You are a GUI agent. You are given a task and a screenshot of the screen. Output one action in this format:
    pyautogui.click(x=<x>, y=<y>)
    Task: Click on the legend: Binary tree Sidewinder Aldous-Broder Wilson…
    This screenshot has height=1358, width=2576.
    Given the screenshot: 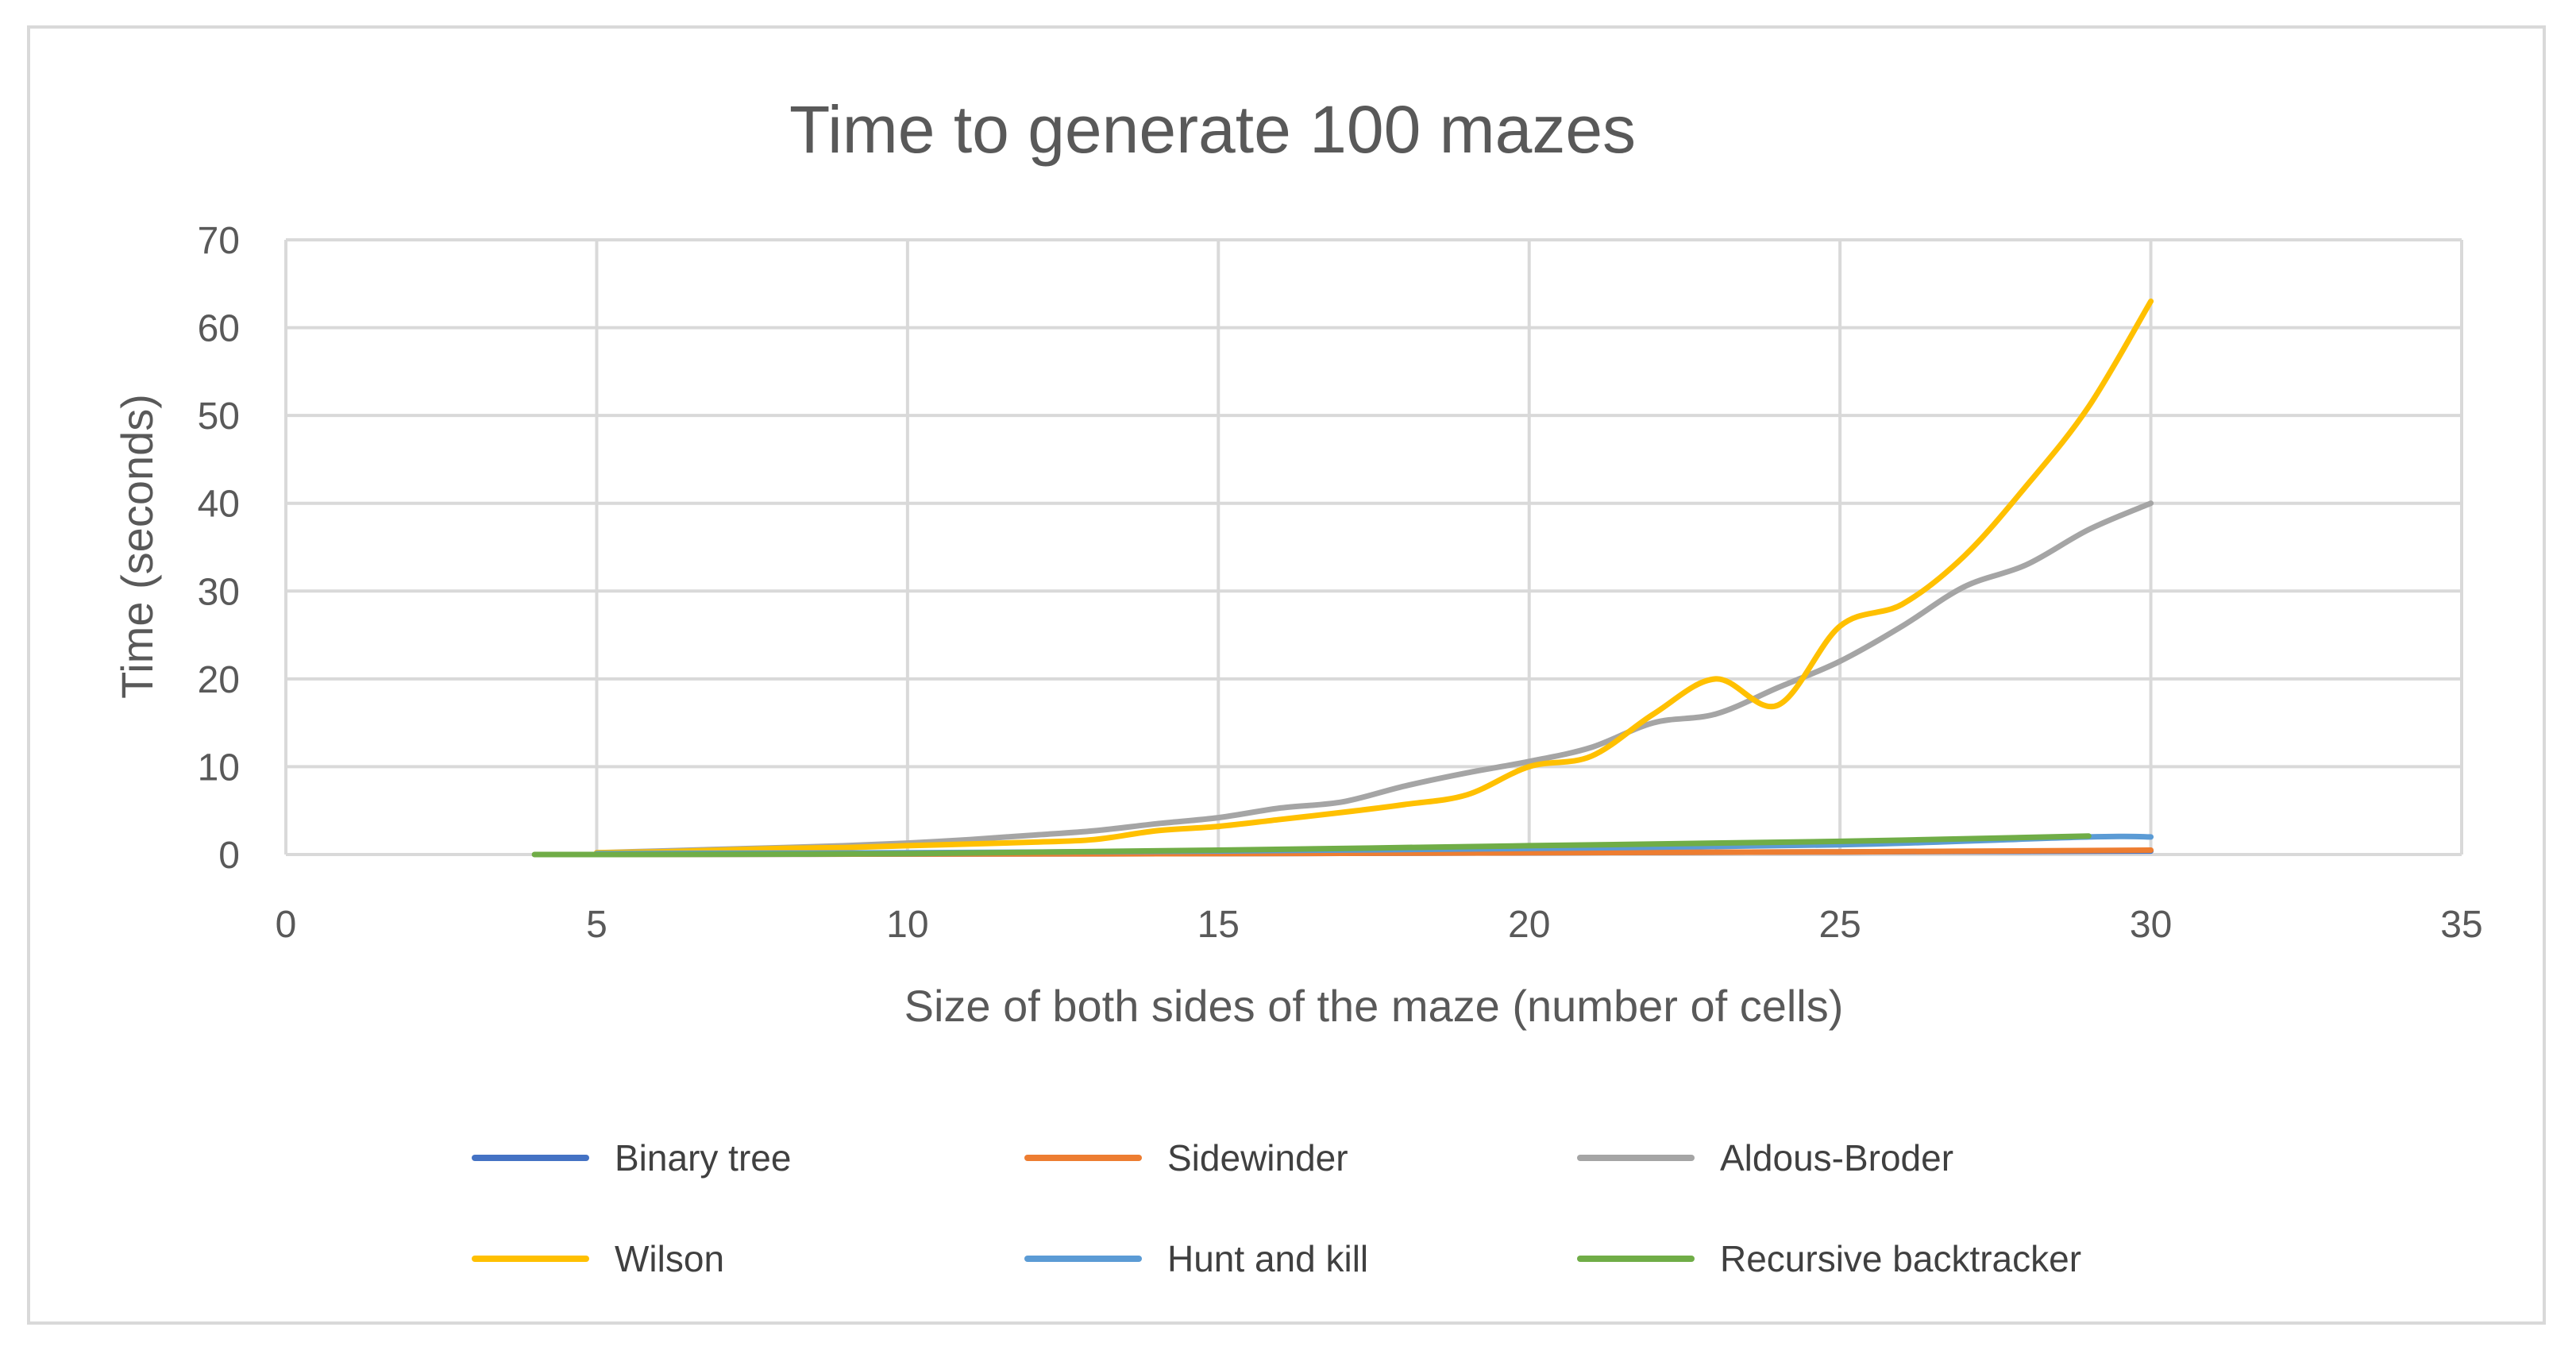 What is the action you would take?
    pyautogui.click(x=1276, y=1208)
    